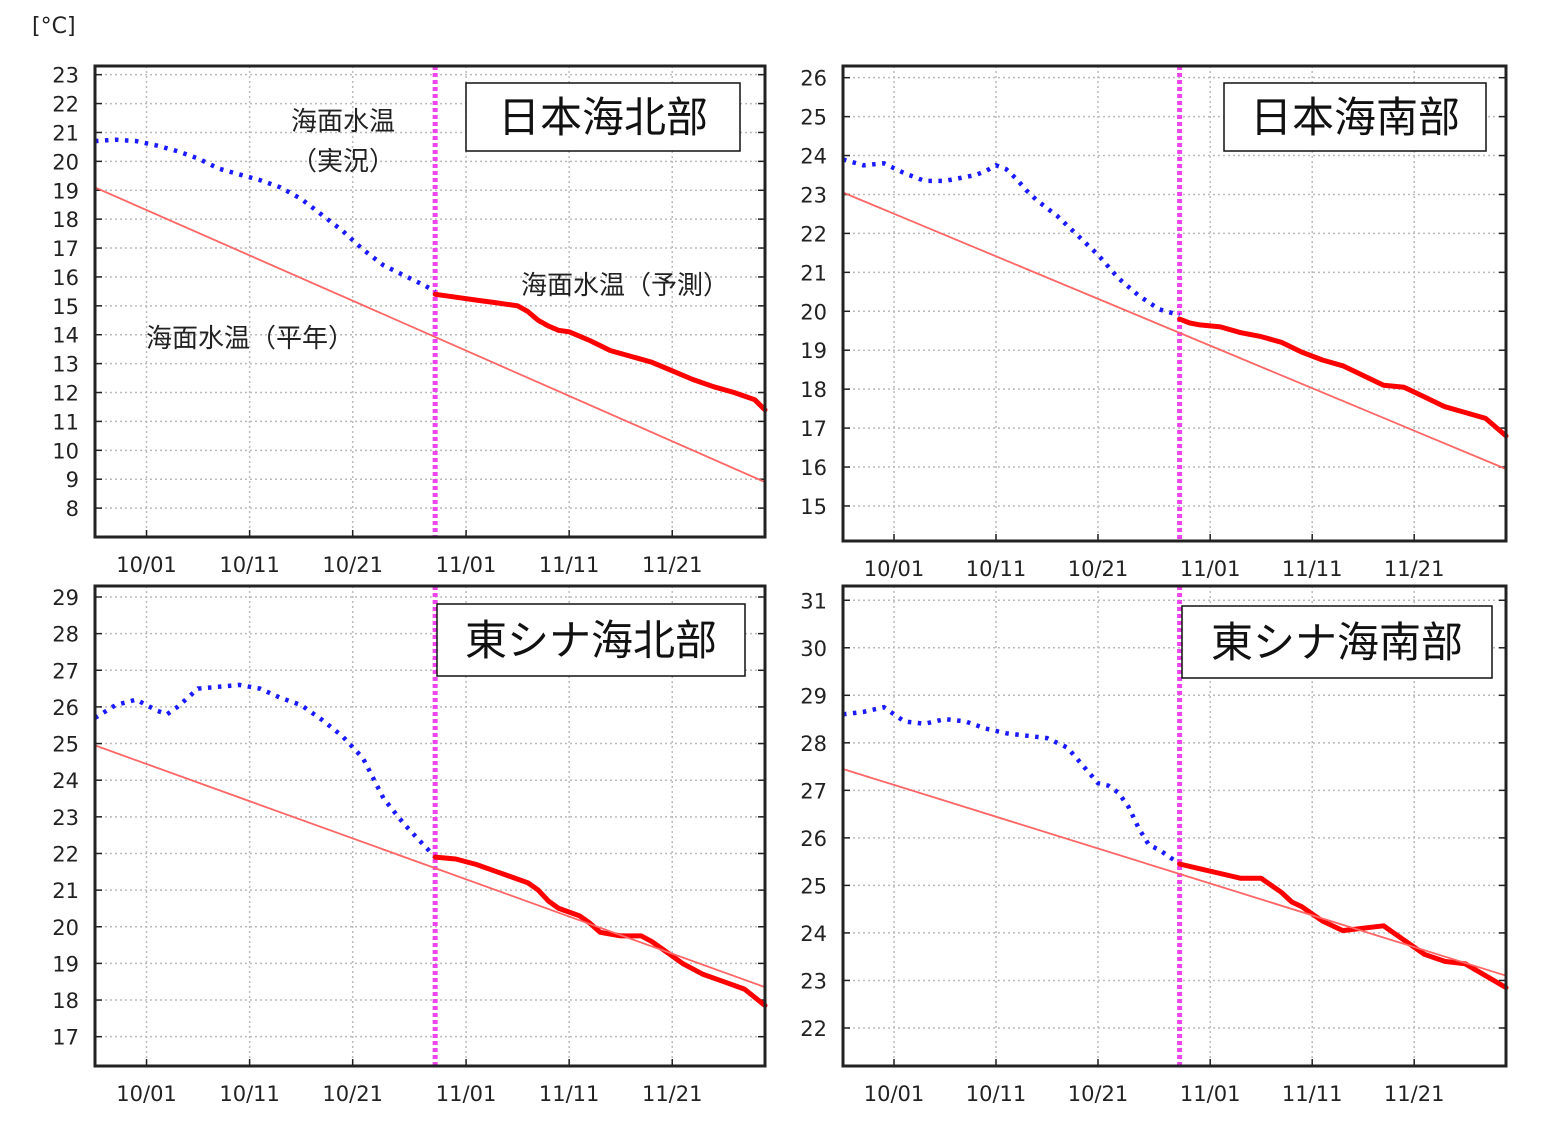 This screenshot has width=1558, height=1122. I want to click on y-tick-label: 11, so click(65, 422).